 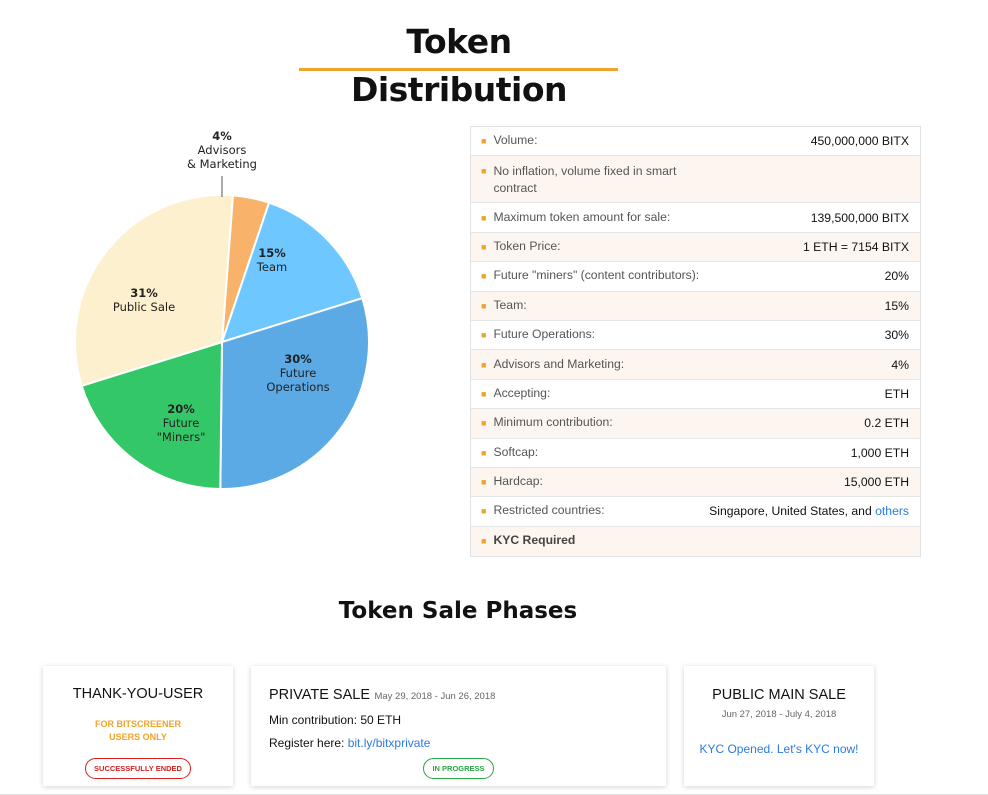 What do you see at coordinates (876, 482) in the screenshot?
I see `info-value: 15,000 ETH` at bounding box center [876, 482].